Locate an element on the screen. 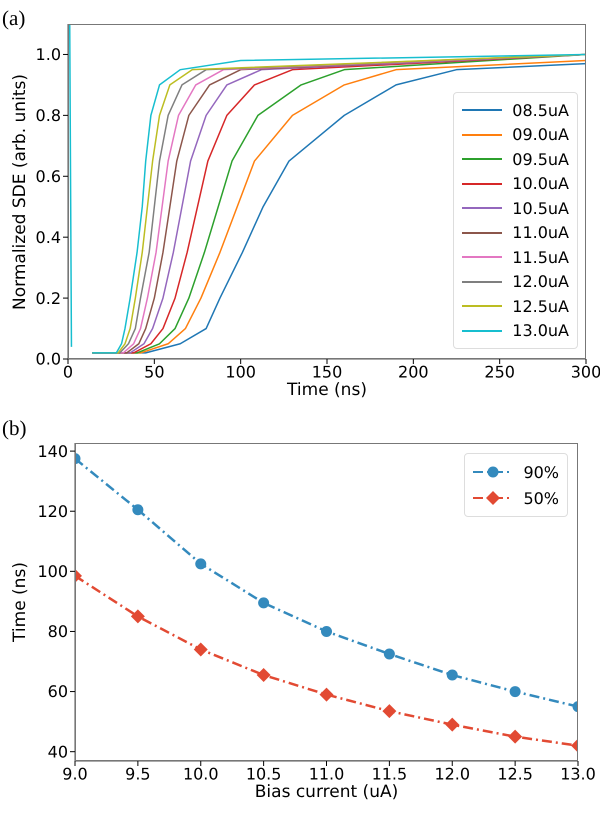 The height and width of the screenshot is (816, 603). x-axis-title: Bias current (uA) is located at coordinates (327, 792).